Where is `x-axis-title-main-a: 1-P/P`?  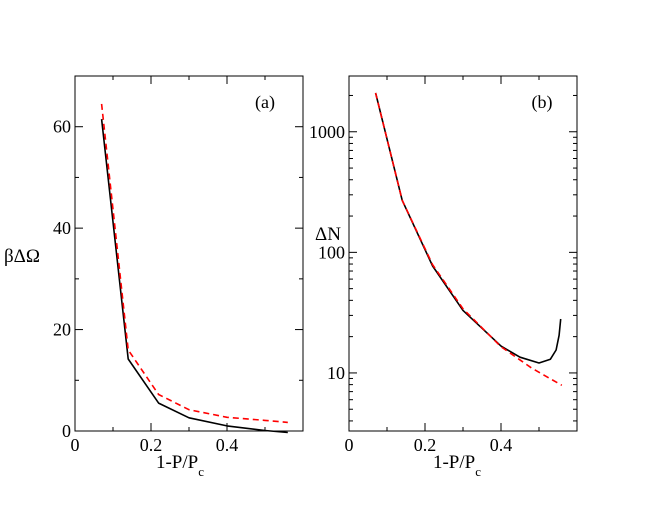 x-axis-title-main-a: 1-P/P is located at coordinates (177, 462).